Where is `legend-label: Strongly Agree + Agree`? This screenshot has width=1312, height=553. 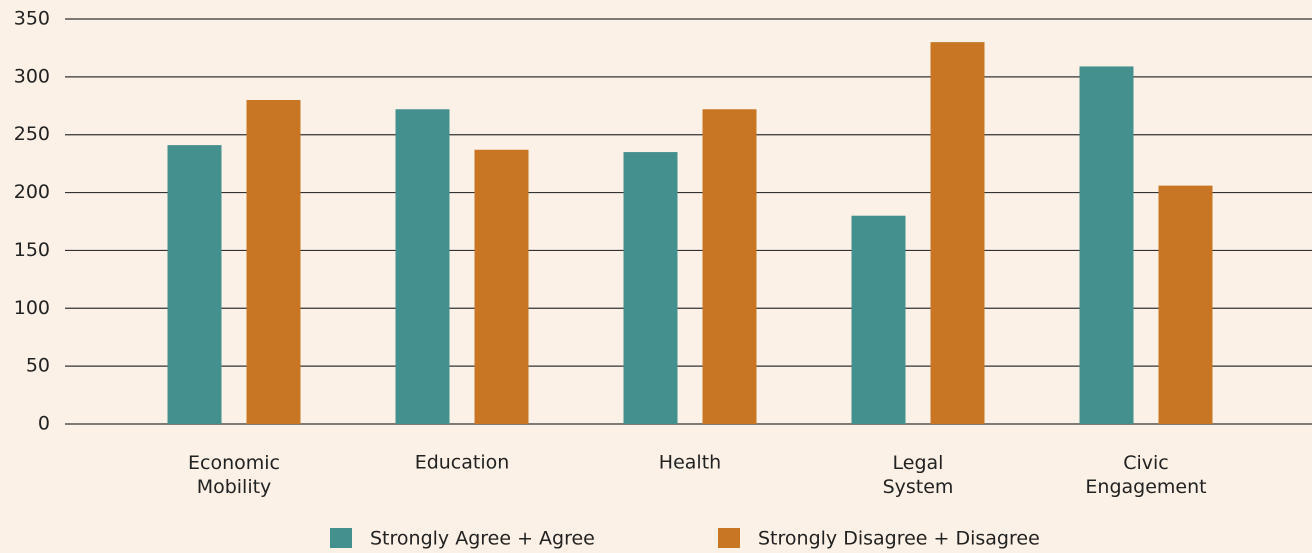
legend-label: Strongly Agree + Agree is located at coordinates (482, 539).